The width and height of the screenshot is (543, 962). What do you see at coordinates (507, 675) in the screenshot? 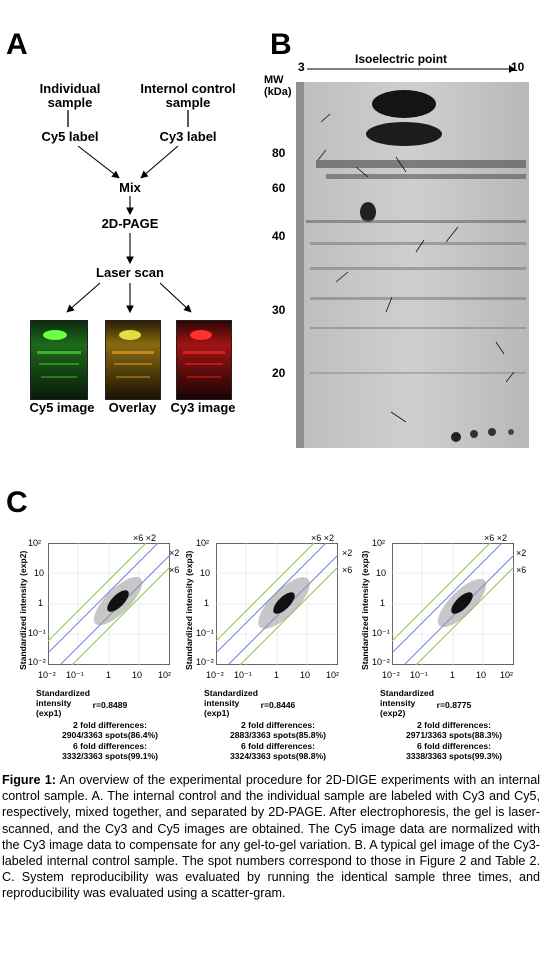
I see `plot3-xtick-100: 10²` at bounding box center [507, 675].